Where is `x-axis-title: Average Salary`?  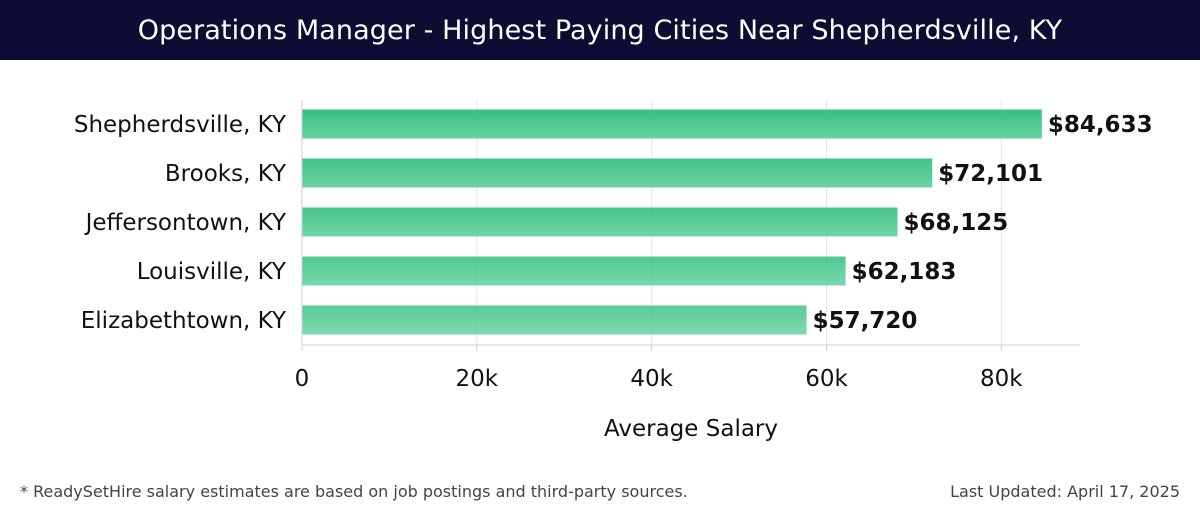 x-axis-title: Average Salary is located at coordinates (691, 429).